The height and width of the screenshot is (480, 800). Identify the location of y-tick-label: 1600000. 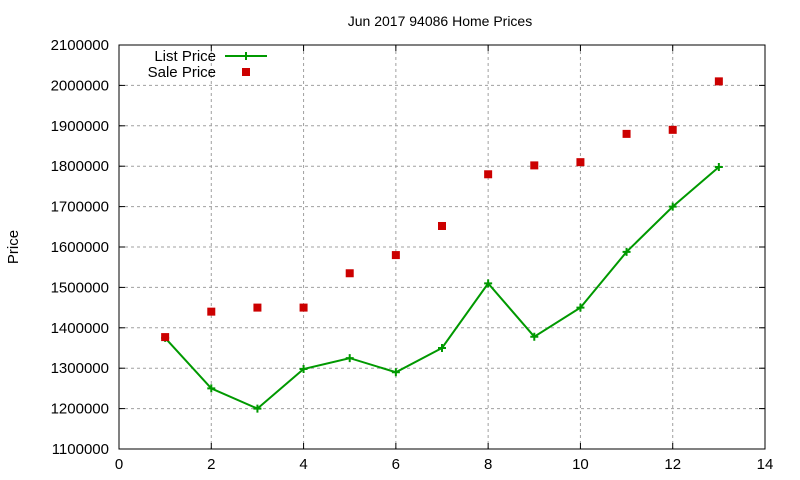
(80, 247).